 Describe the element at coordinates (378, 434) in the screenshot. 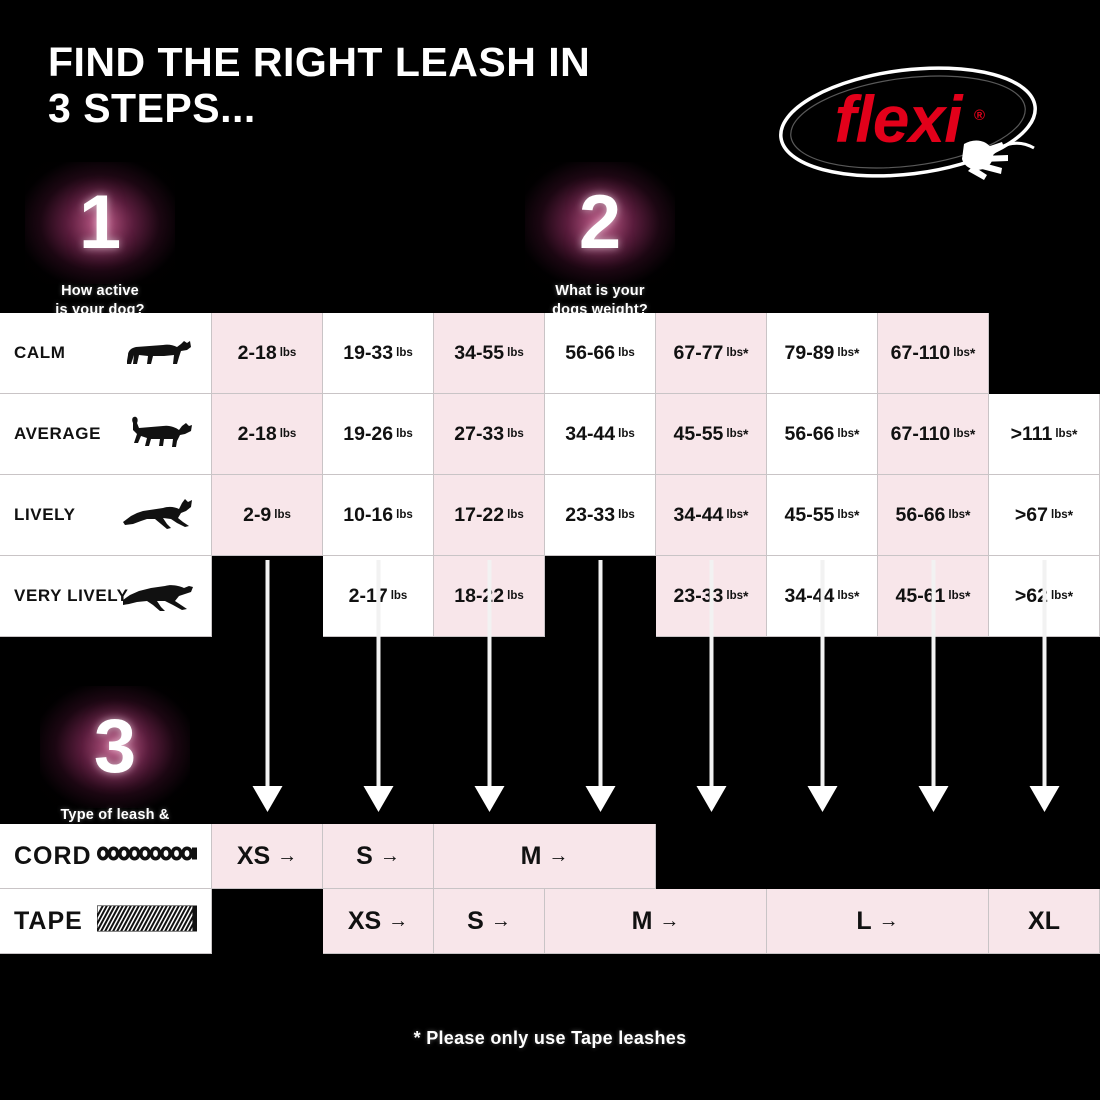

I see `weight-cell: 19-26 lbs` at that location.